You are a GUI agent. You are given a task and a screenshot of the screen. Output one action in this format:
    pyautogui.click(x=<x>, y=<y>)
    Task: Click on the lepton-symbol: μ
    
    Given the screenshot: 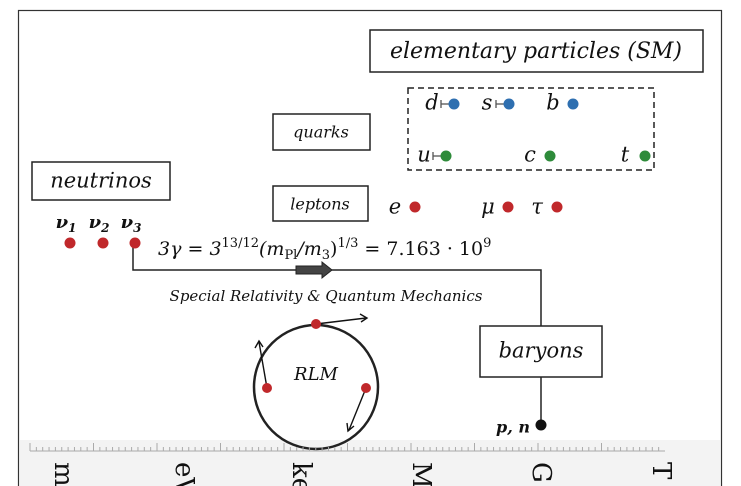 What is the action you would take?
    pyautogui.click(x=488, y=207)
    